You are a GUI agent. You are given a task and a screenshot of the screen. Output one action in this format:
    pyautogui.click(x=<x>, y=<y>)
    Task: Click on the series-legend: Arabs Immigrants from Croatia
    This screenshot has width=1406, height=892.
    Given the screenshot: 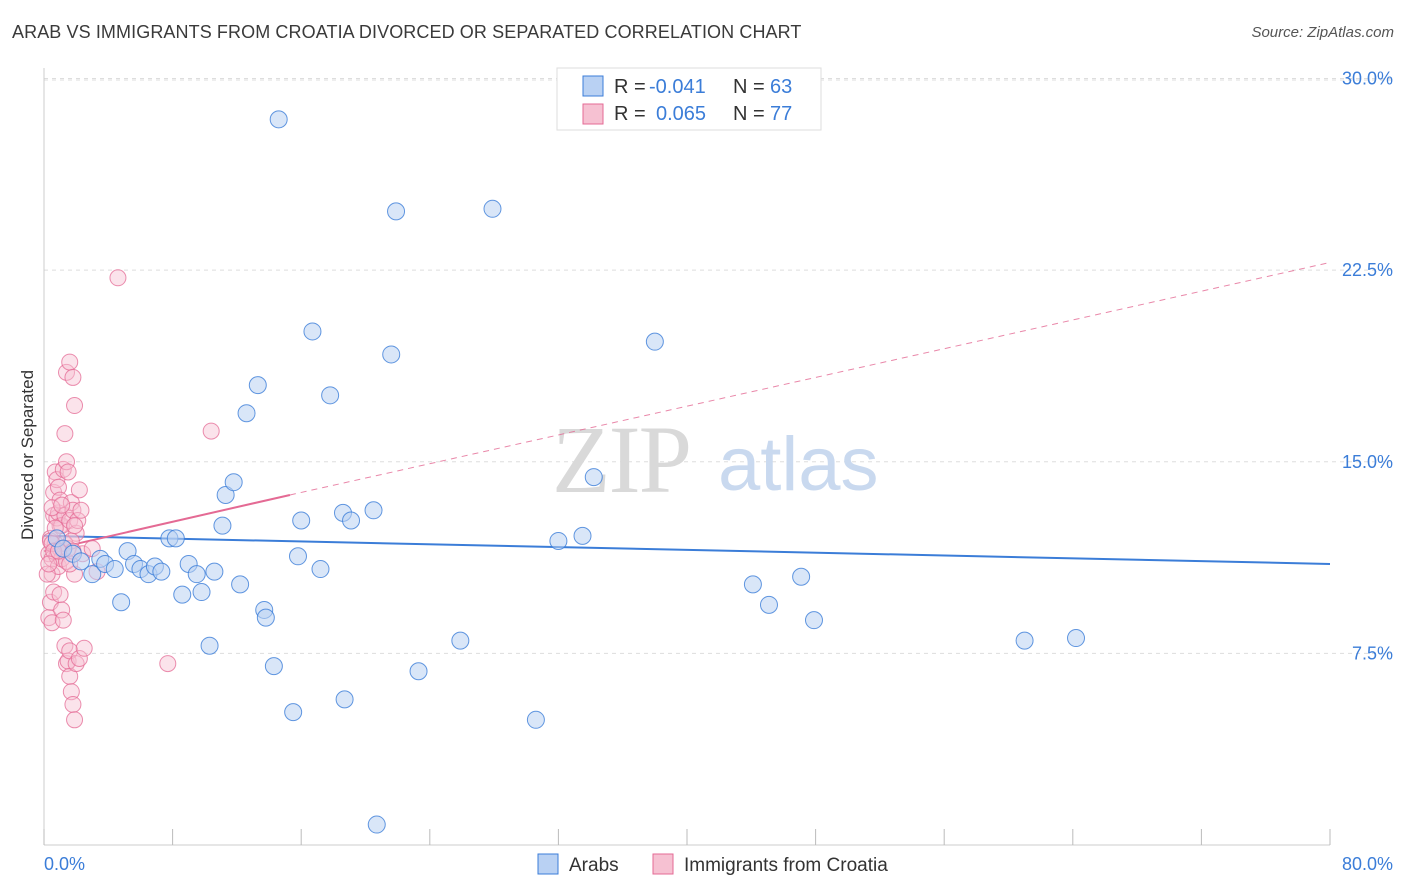 What is the action you would take?
    pyautogui.click(x=712, y=864)
    